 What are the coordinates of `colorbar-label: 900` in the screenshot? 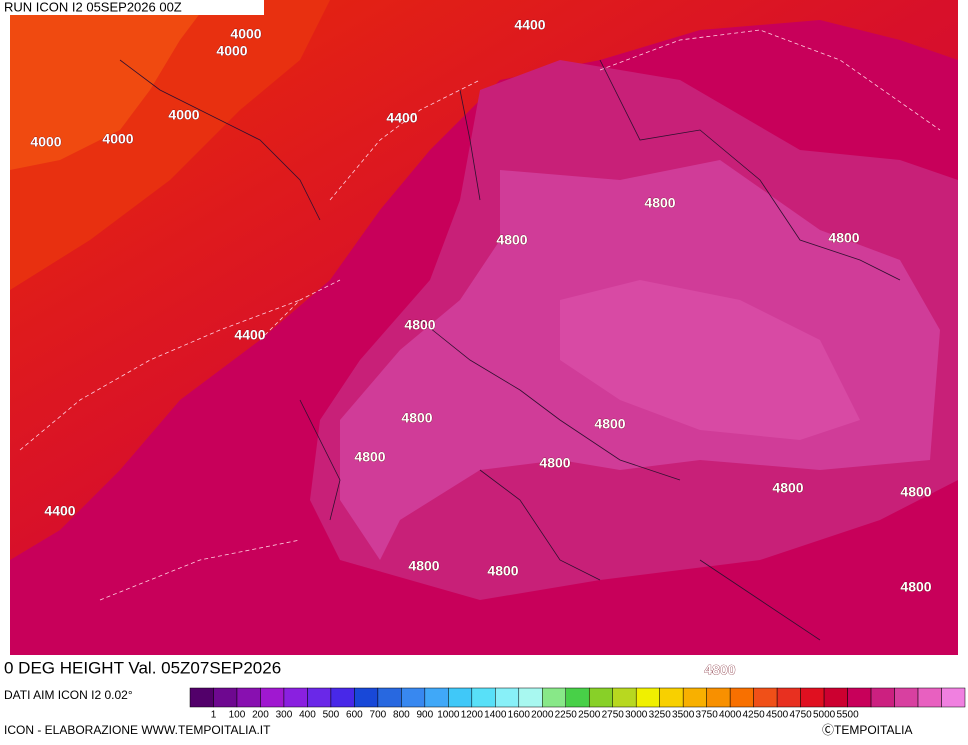 It's located at (425, 715).